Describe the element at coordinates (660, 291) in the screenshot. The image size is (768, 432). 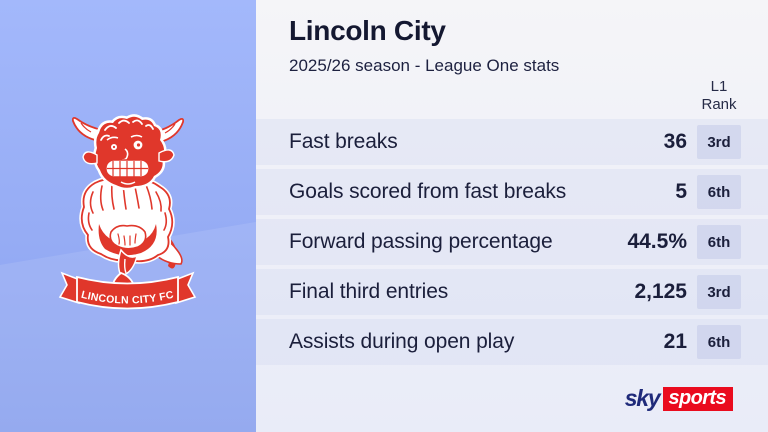
I see `stat-value: 2,125` at that location.